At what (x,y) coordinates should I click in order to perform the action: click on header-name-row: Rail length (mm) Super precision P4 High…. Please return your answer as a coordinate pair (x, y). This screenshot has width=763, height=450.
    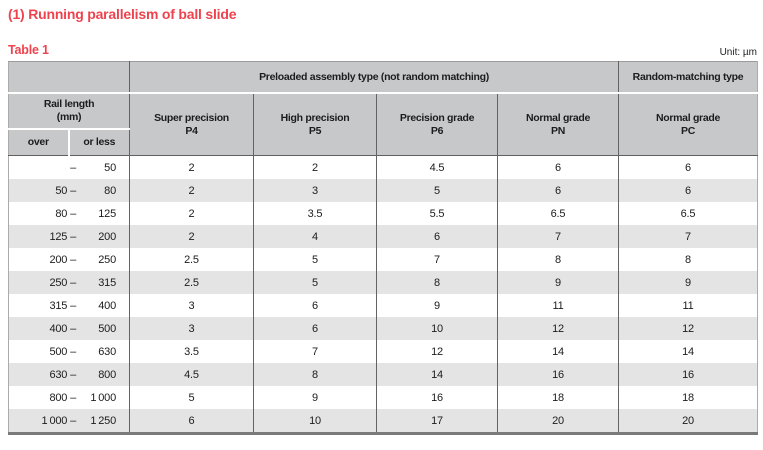
    Looking at the image, I should click on (383, 124).